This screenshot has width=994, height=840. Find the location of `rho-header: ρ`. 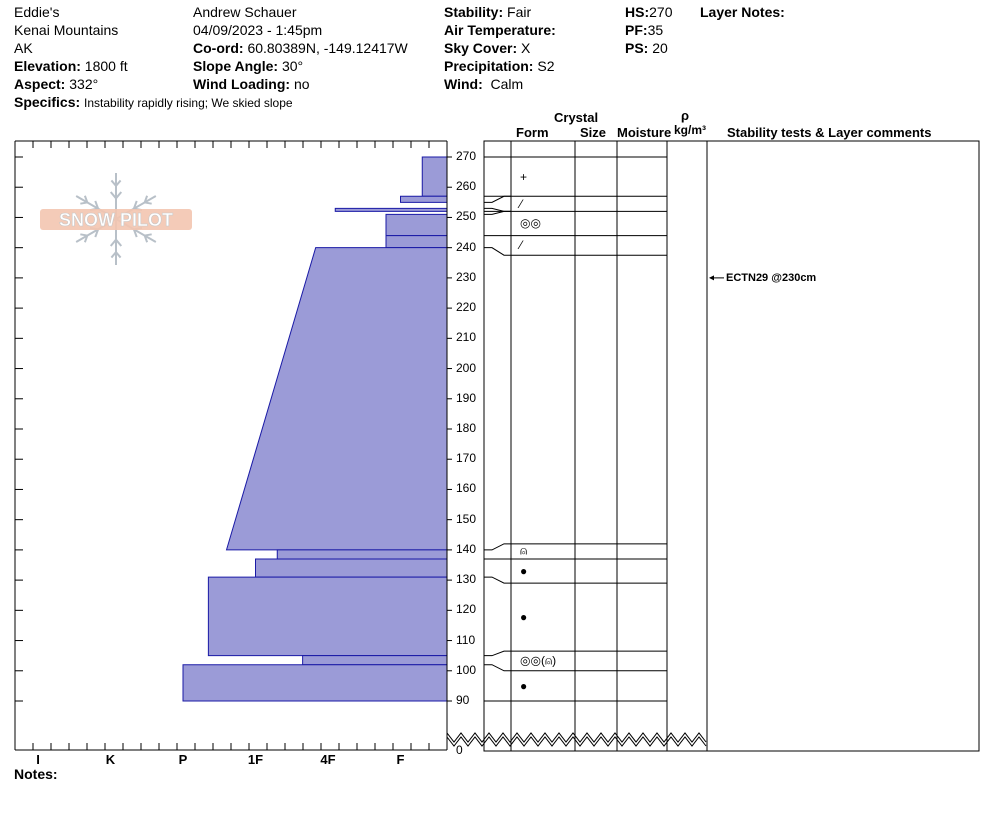

rho-header: ρ is located at coordinates (685, 115).